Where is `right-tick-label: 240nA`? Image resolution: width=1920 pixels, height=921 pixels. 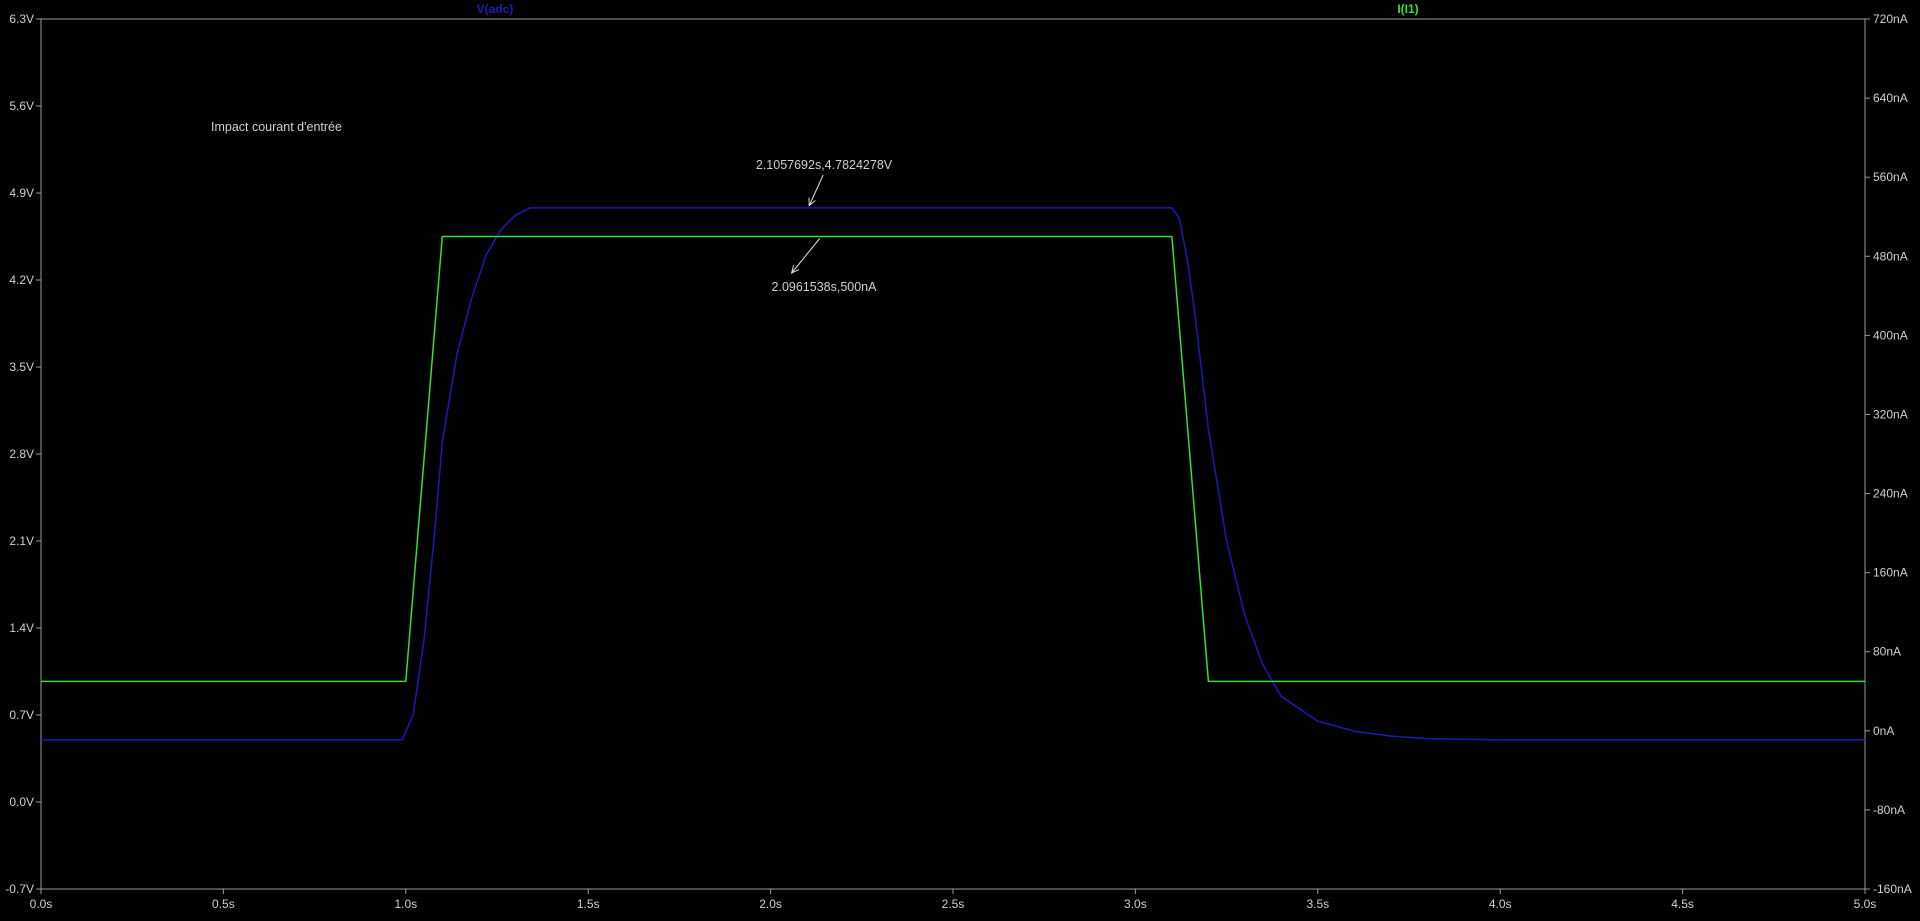 right-tick-label: 240nA is located at coordinates (1890, 494).